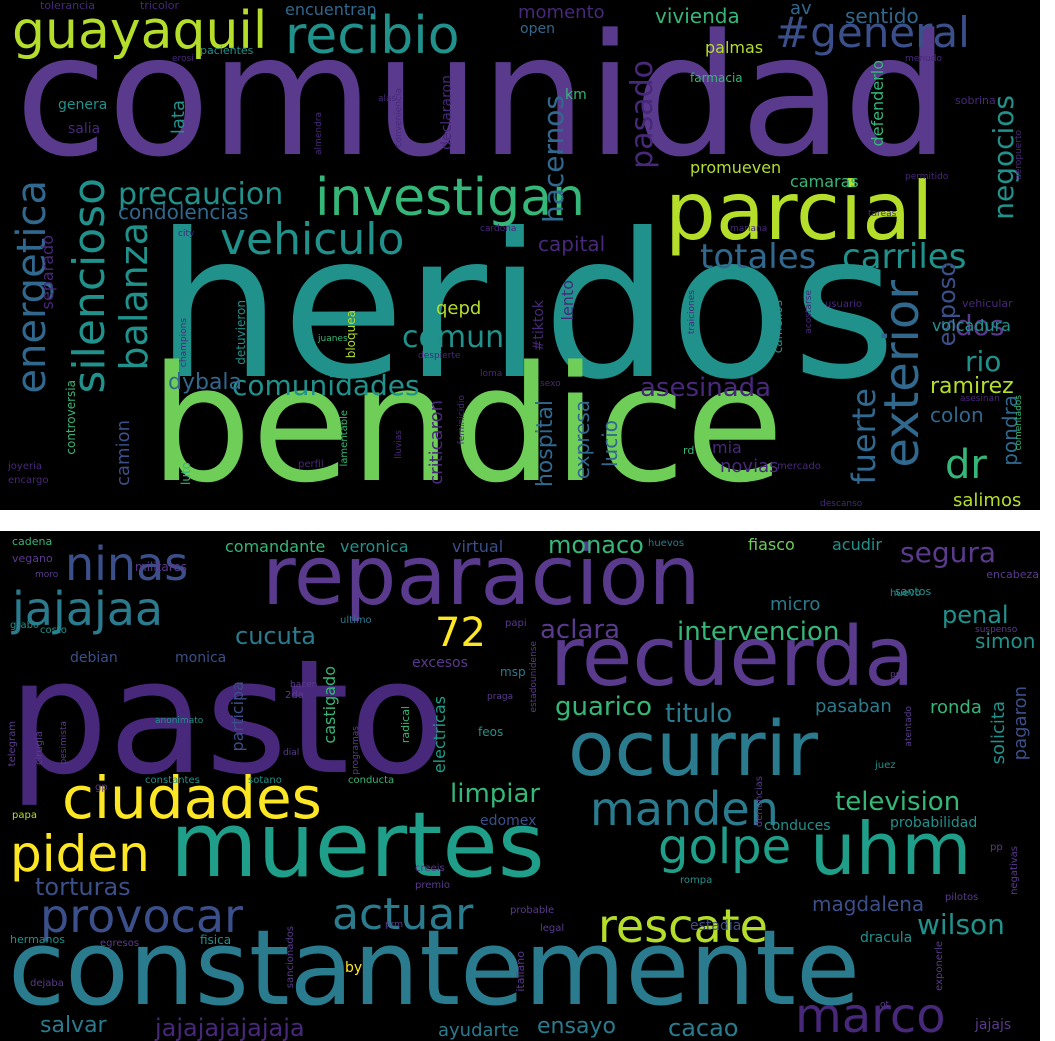  What do you see at coordinates (882, 214) in the screenshot?
I see `word: tareas` at bounding box center [882, 214].